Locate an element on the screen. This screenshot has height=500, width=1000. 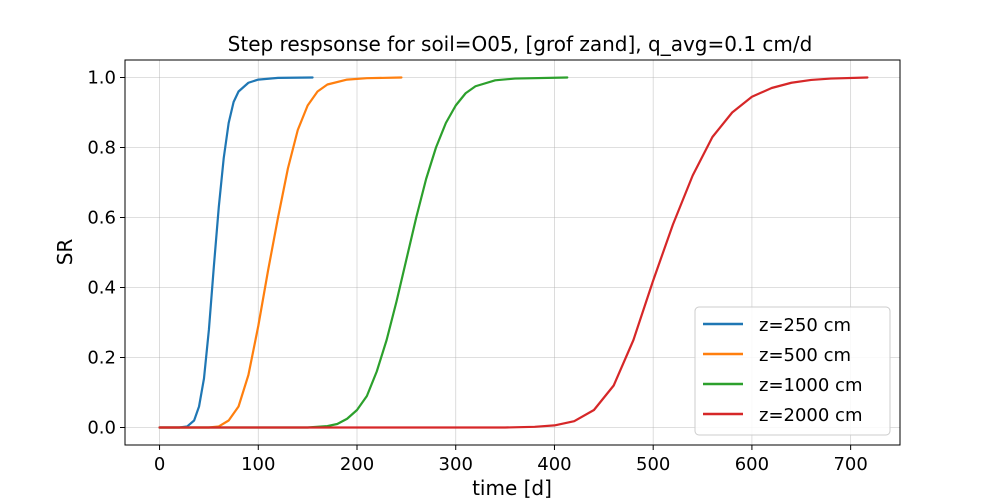
legend-label: z=1000 cm is located at coordinates (811, 385).